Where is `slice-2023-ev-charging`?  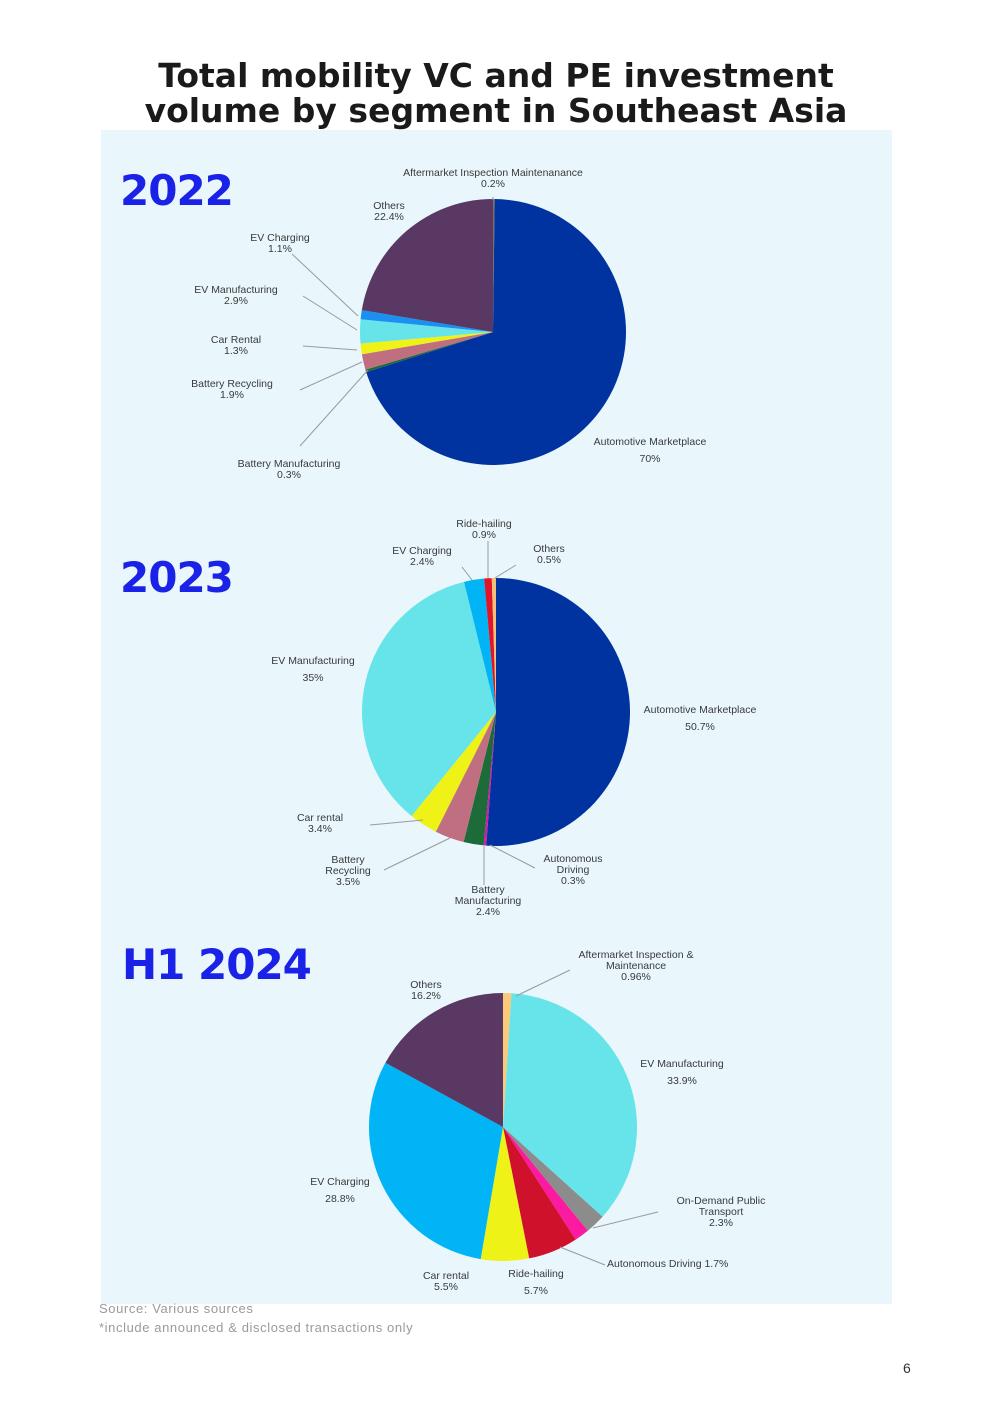
slice-2023-ev-charging is located at coordinates (480, 645).